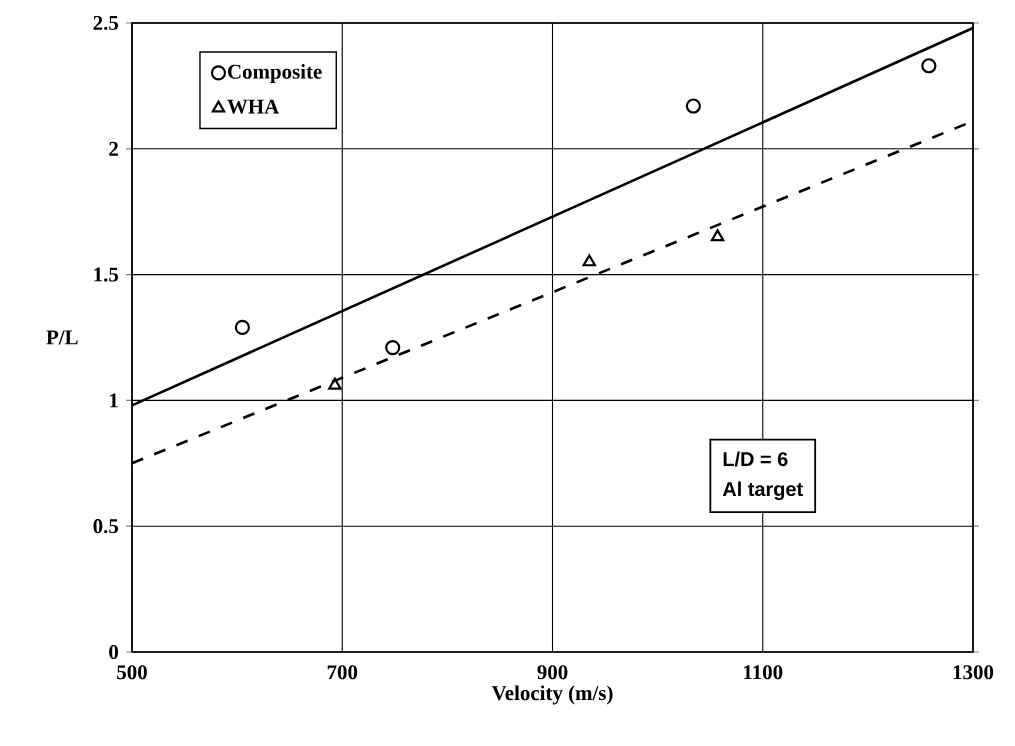 Image resolution: width=1015 pixels, height=746 pixels. Describe the element at coordinates (106, 23) in the screenshot. I see `y-tick-label: 2.5` at that location.